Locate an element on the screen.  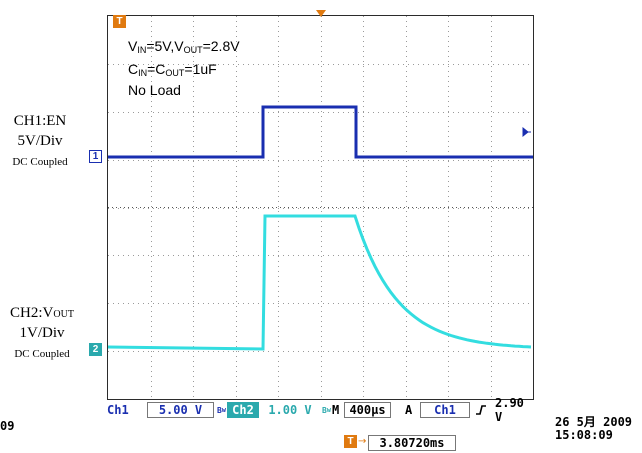
trigger-position-value: 3.80720ms is located at coordinates (412, 443).